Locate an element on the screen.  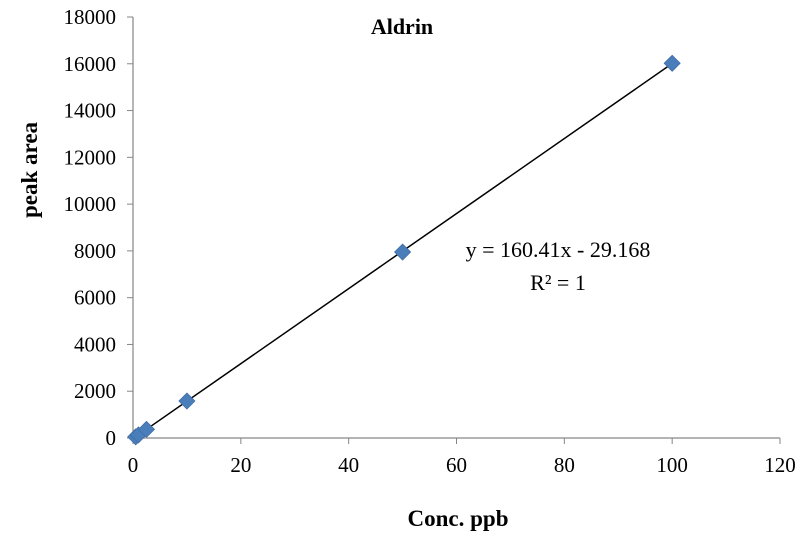
x-axis-title: Conc. ppb is located at coordinates (458, 518).